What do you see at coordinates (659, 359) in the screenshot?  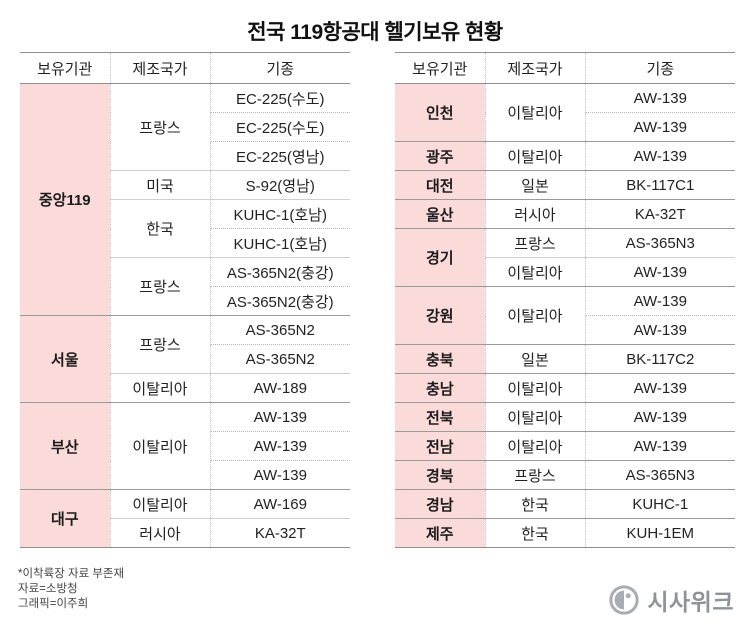 I see `model-cell: BK-117C2` at bounding box center [659, 359].